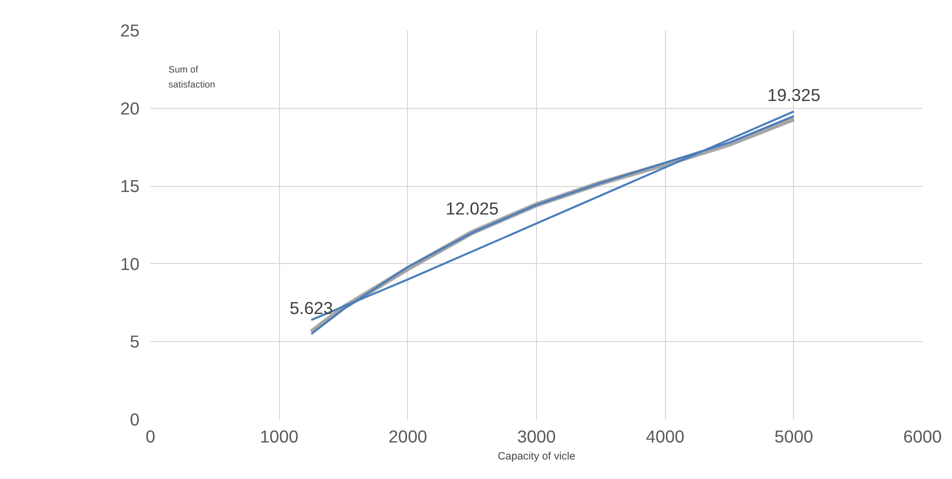  What do you see at coordinates (408, 436) in the screenshot?
I see `x-tick-label: 2000` at bounding box center [408, 436].